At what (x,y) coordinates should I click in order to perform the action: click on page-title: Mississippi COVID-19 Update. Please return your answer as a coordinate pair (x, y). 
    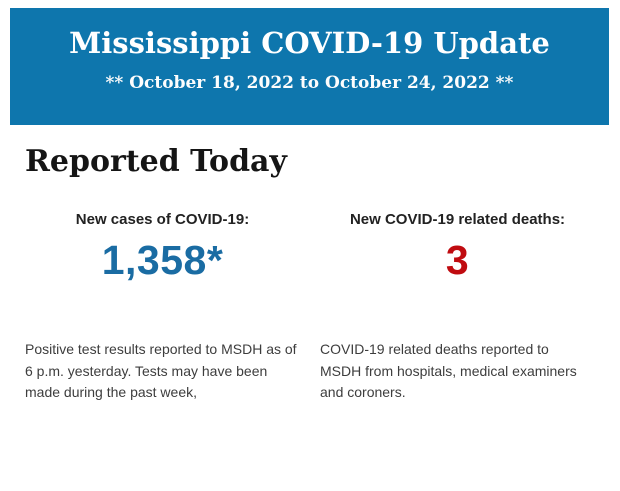
    Looking at the image, I should click on (309, 43).